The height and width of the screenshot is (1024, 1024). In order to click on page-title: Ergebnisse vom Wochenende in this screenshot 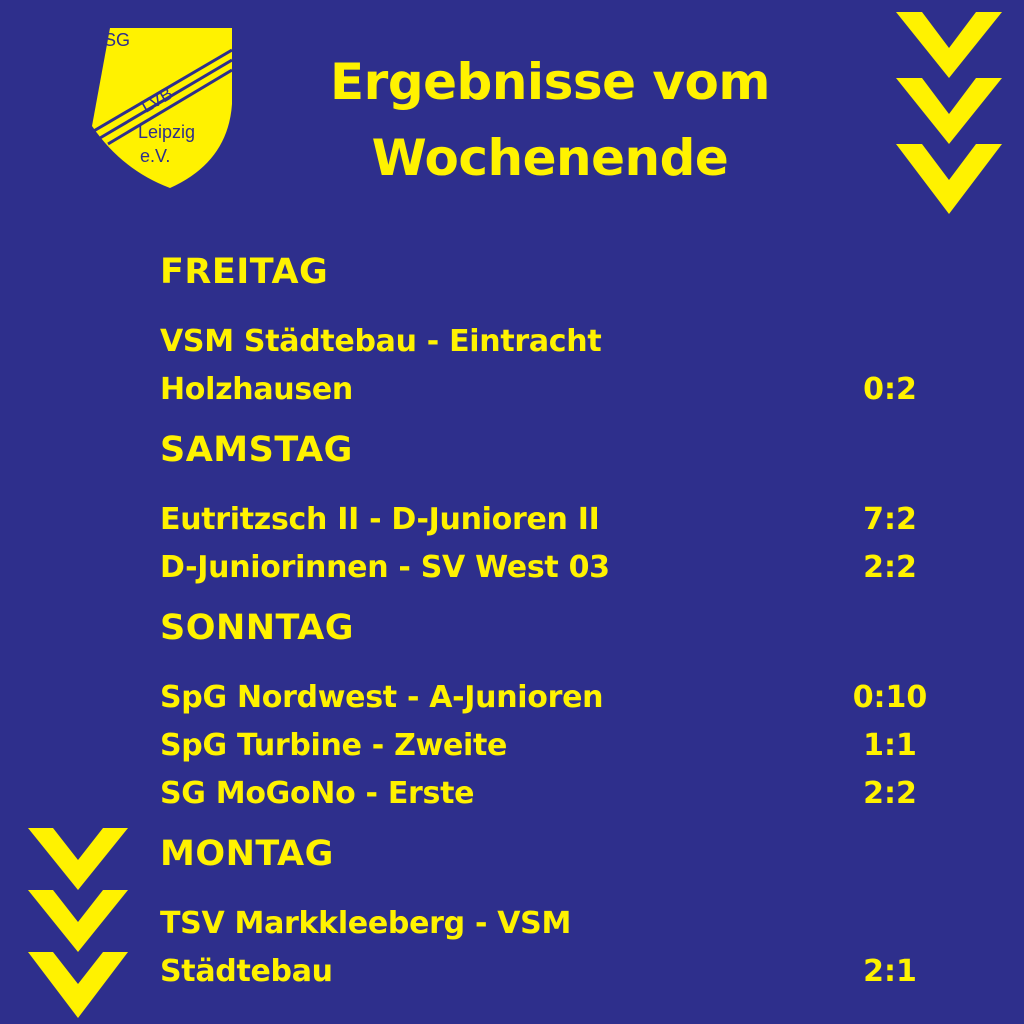, I will do `click(550, 120)`.